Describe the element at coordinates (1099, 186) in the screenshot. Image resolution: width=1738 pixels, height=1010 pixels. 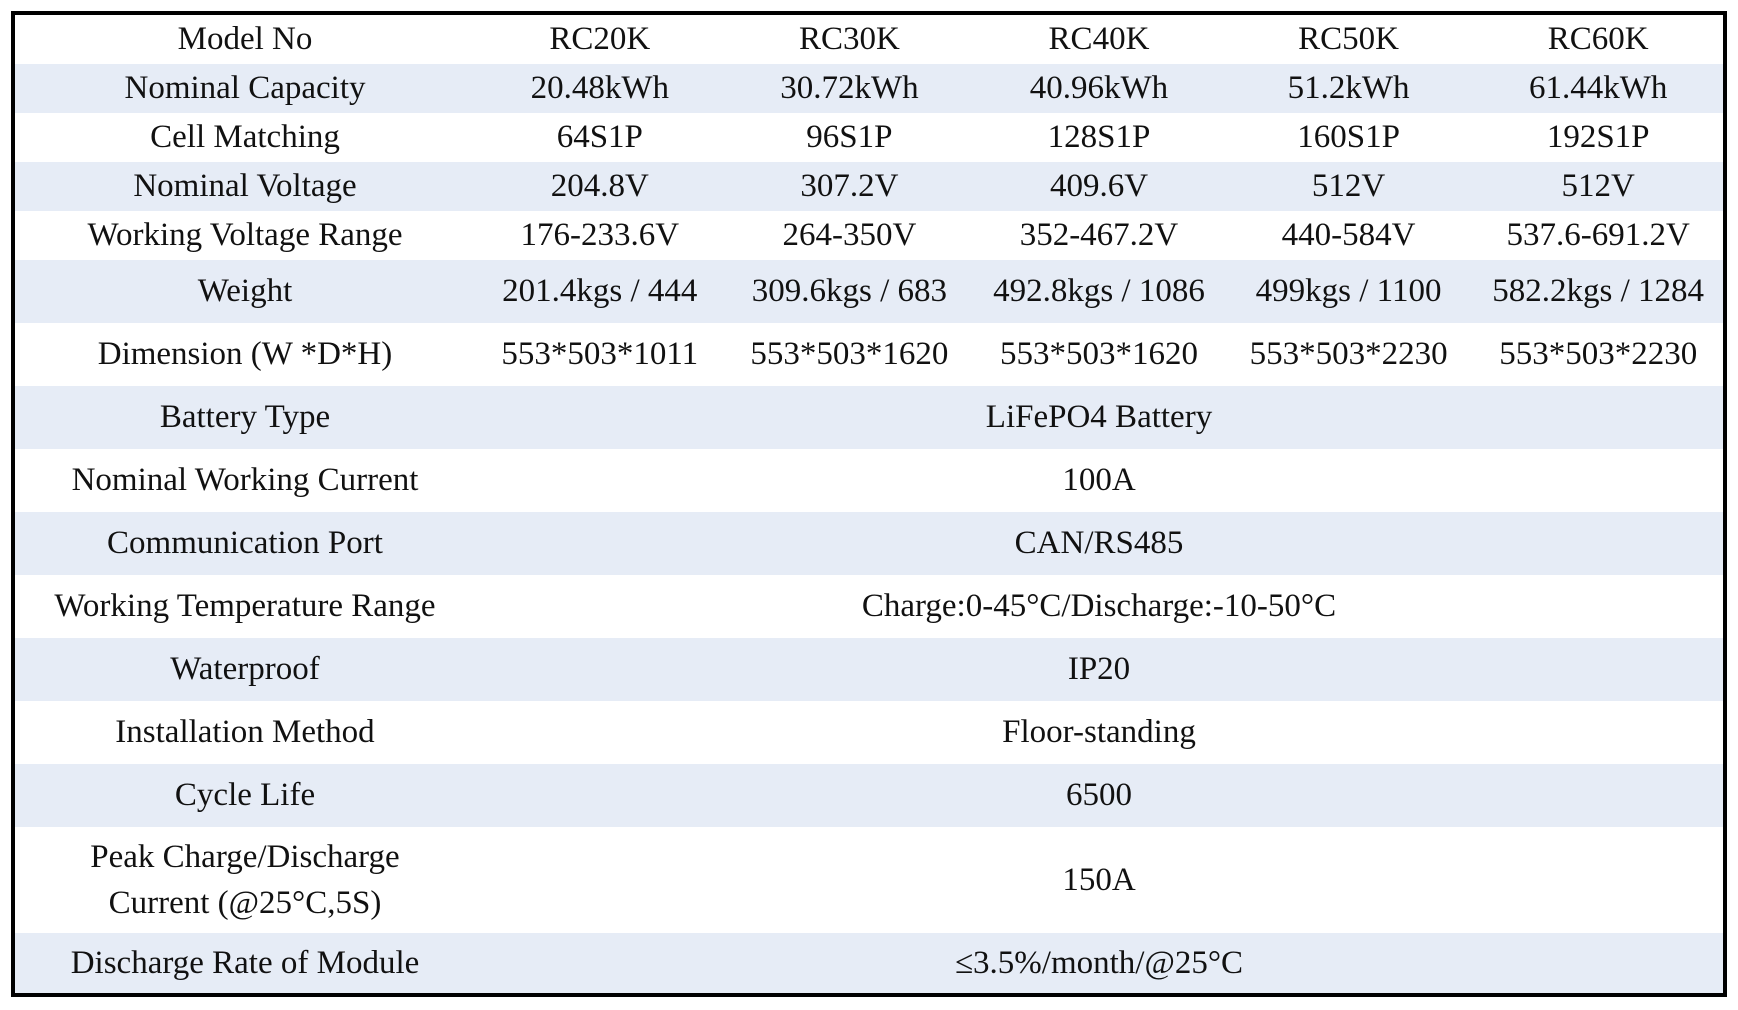
I see `cell: 409.6V` at that location.